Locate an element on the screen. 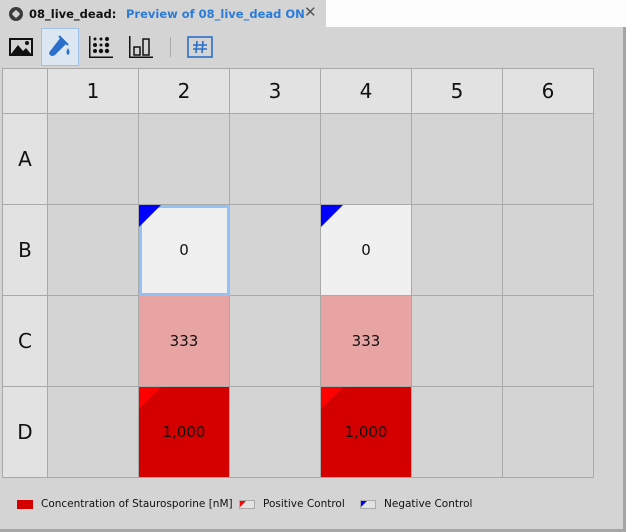 The image size is (626, 532). well-A3 is located at coordinates (275, 159).